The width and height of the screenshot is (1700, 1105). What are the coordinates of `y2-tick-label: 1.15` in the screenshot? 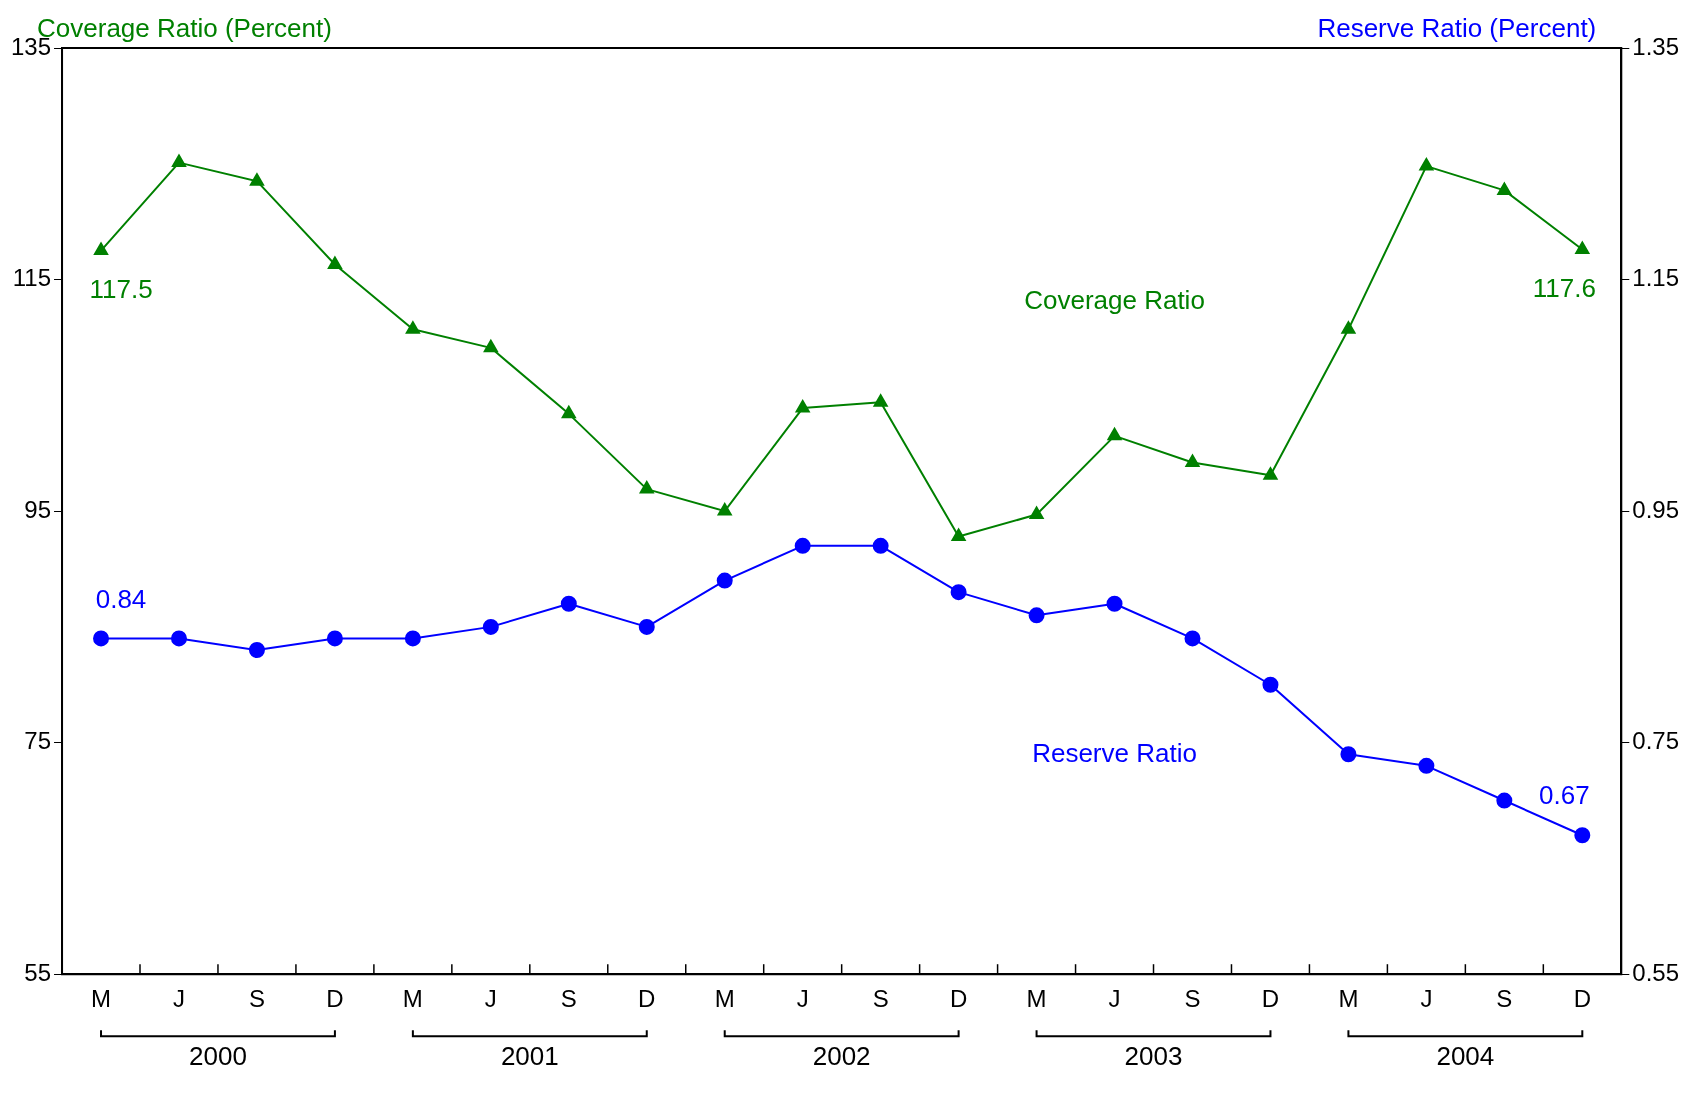 It's located at (1656, 278).